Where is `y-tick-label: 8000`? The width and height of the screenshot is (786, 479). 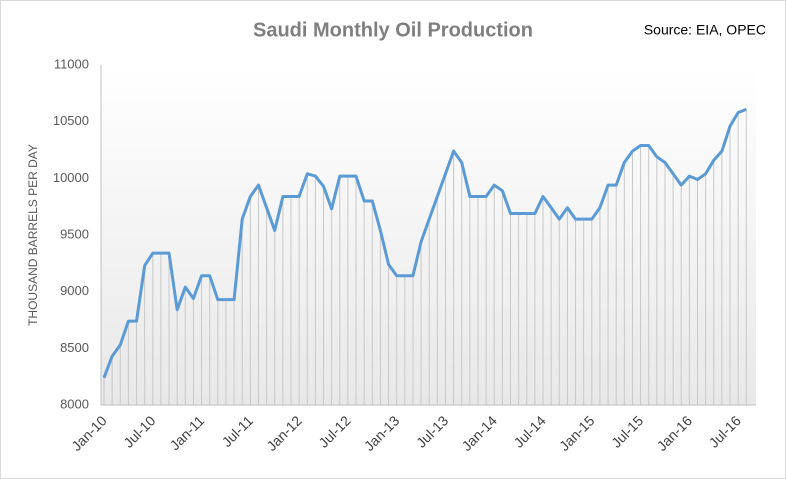 y-tick-label: 8000 is located at coordinates (74, 403).